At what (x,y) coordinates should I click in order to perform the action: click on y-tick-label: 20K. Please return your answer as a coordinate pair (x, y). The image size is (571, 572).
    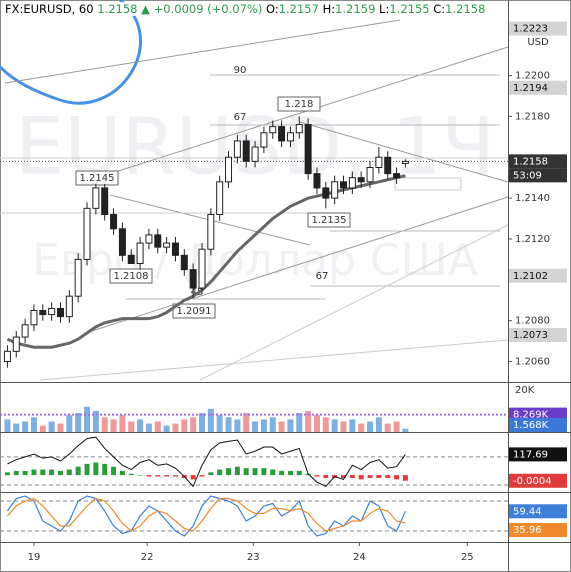
    Looking at the image, I should click on (525, 390).